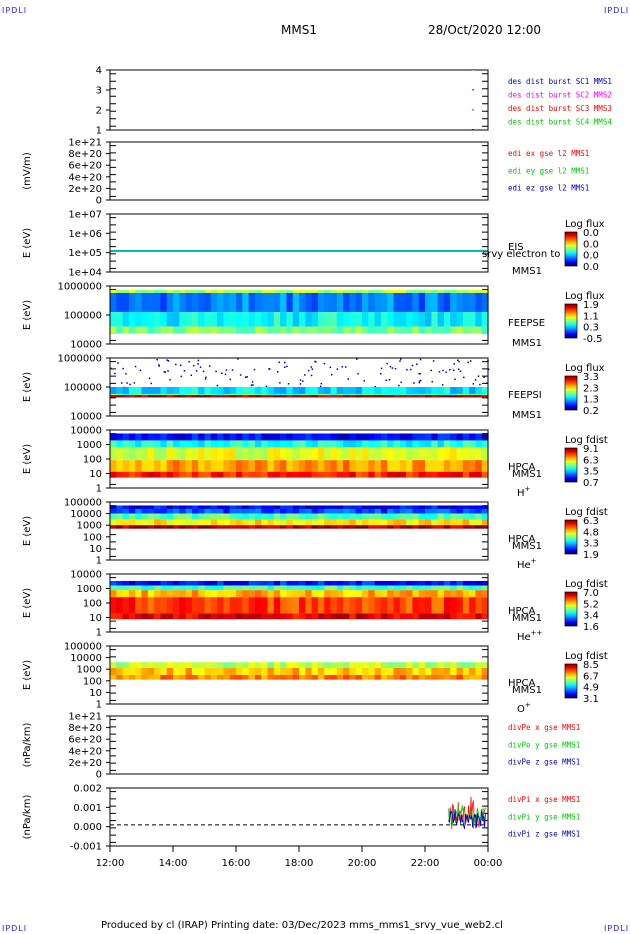  Describe the element at coordinates (87, 808) in the screenshot. I see `y-tick-label: 0.001` at that location.